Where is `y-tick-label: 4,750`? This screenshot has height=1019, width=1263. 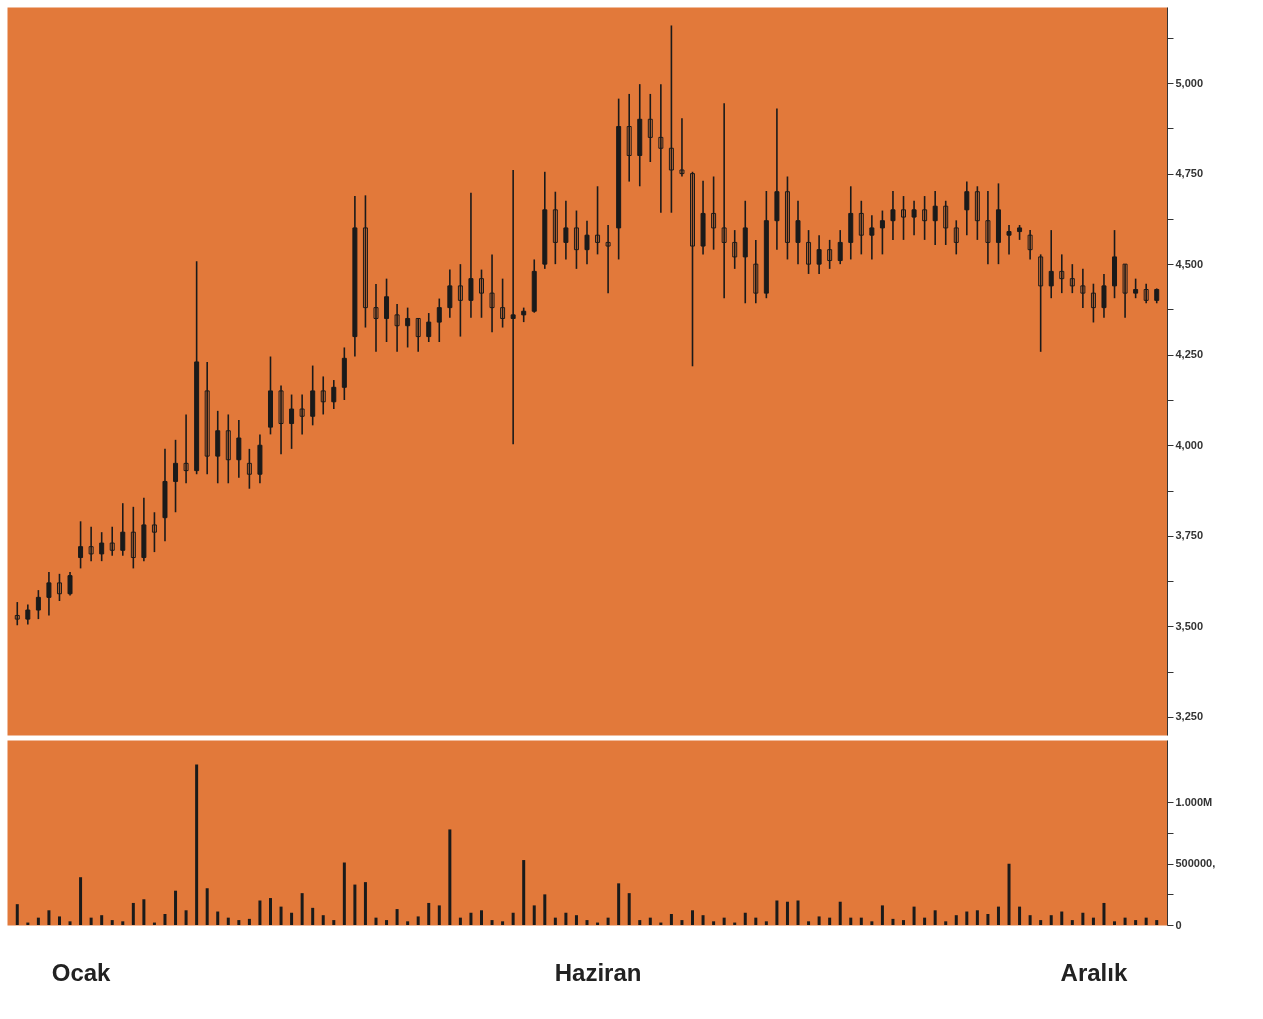 y-tick-label: 4,750 is located at coordinates (1189, 173).